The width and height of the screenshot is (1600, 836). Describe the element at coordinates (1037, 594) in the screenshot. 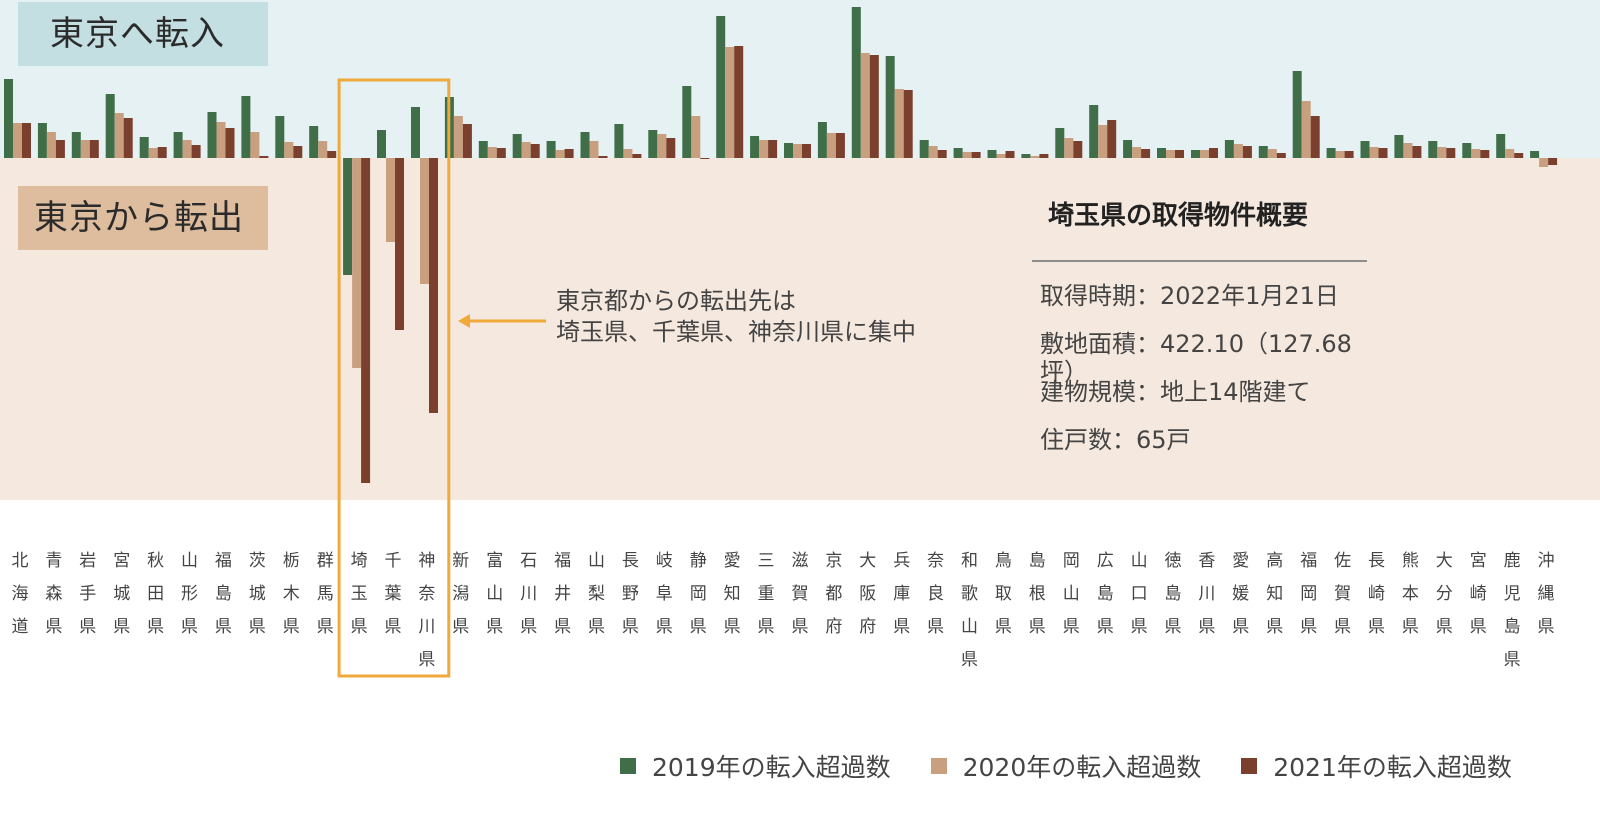

I see `x-tick-label-31: 島根県` at that location.